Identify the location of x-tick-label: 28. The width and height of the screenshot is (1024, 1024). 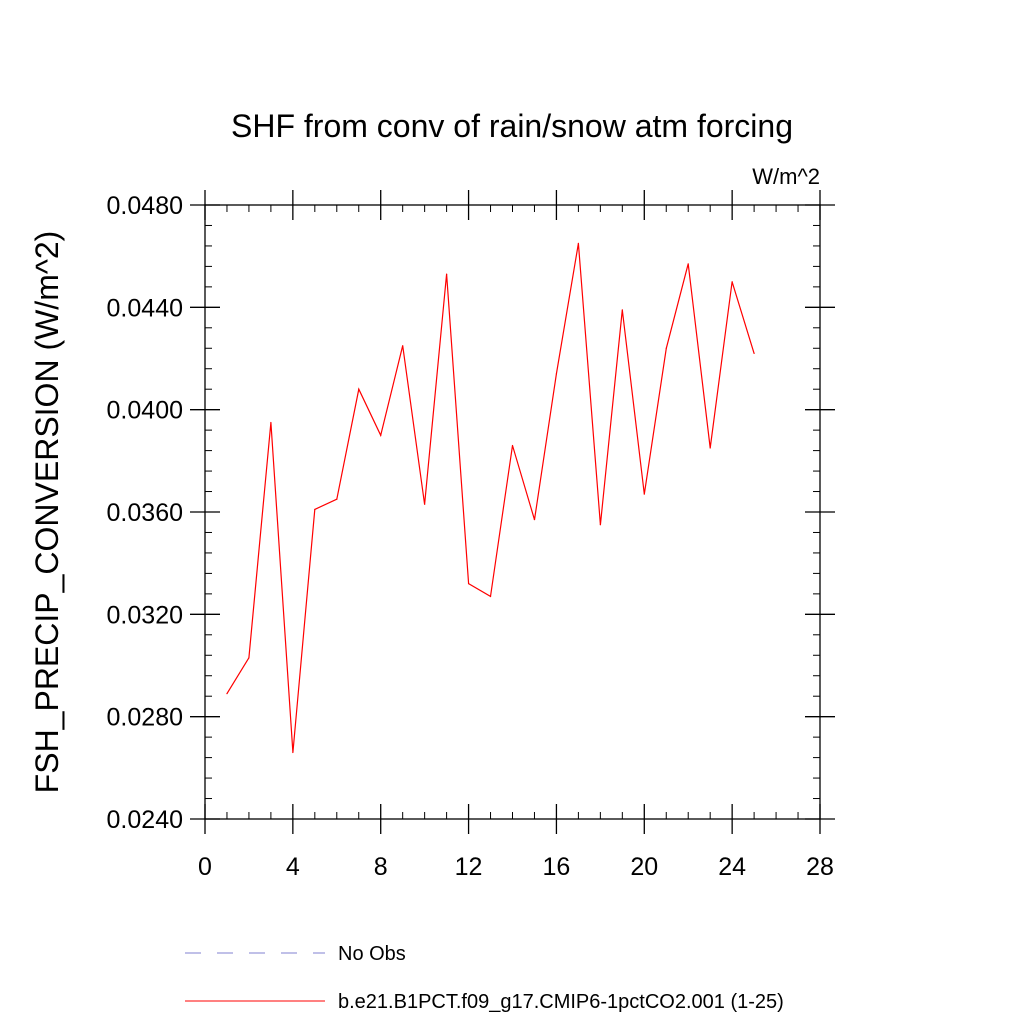
(820, 867).